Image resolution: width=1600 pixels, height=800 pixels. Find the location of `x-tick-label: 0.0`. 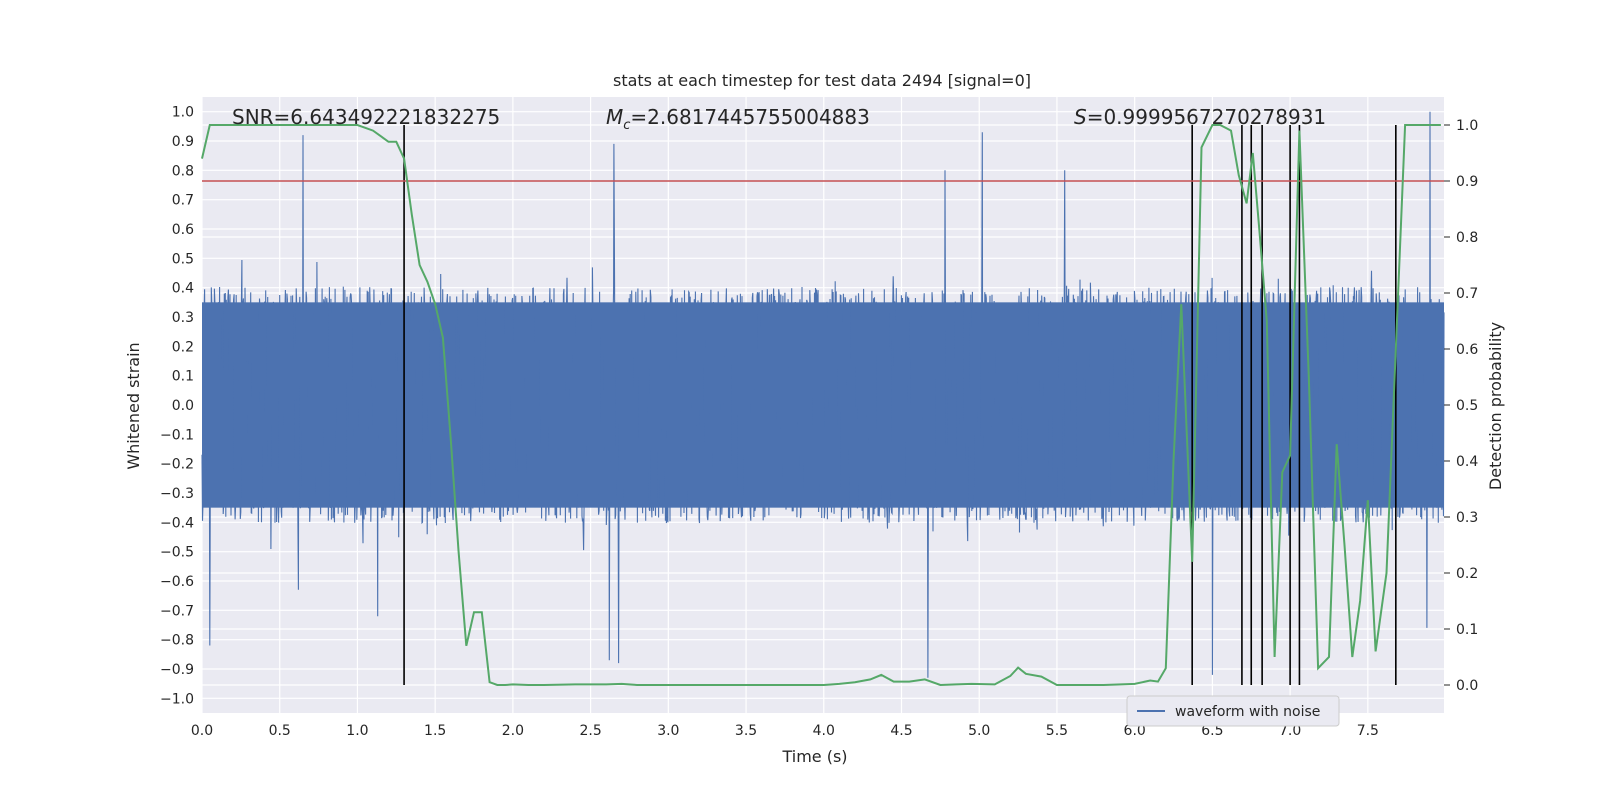

x-tick-label: 0.0 is located at coordinates (202, 731).